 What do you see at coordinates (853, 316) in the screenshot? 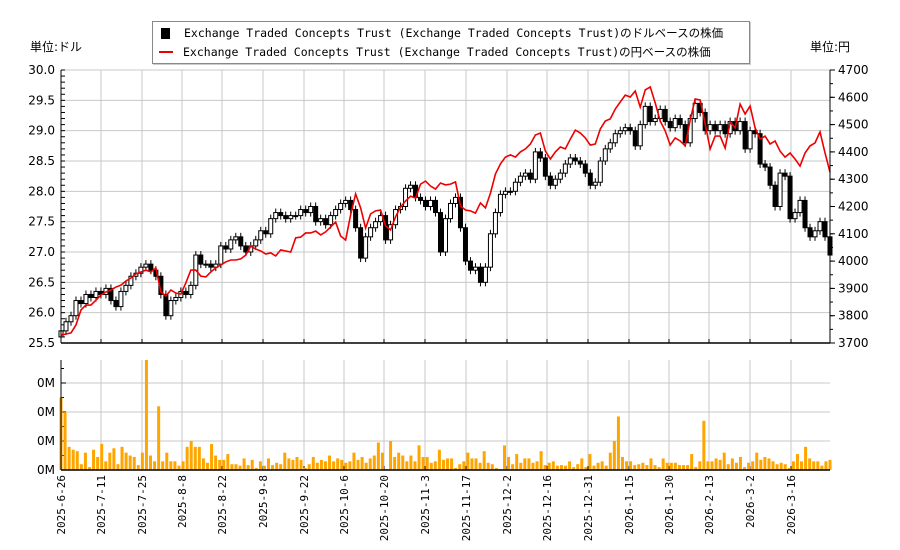
I see `right-tick-label: 3800` at bounding box center [853, 316].